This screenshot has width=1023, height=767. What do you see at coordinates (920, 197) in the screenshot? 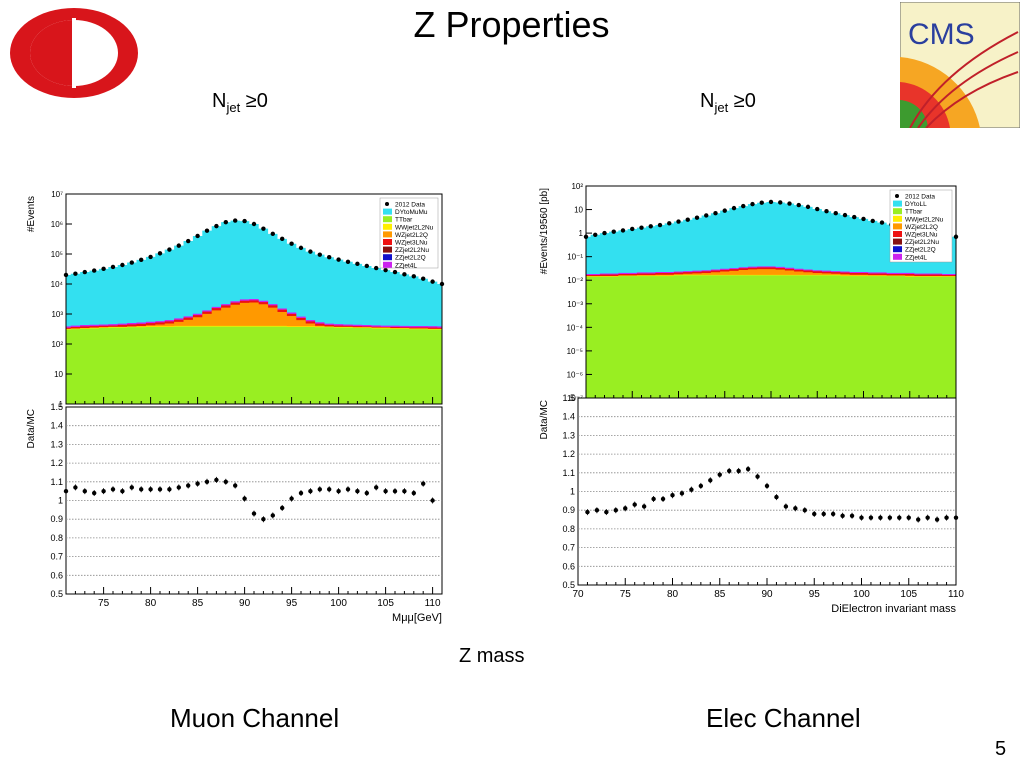
I see `legend-entry: 2012 Data` at bounding box center [920, 197].